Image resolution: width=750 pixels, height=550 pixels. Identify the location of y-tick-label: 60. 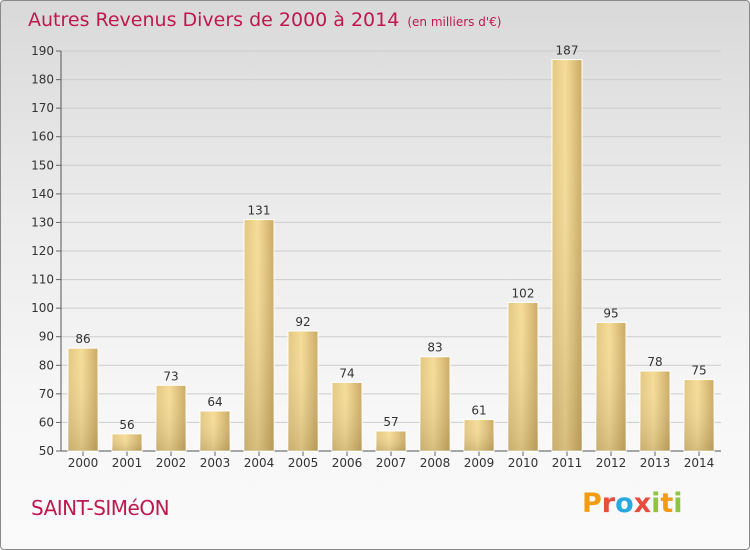
(46, 422).